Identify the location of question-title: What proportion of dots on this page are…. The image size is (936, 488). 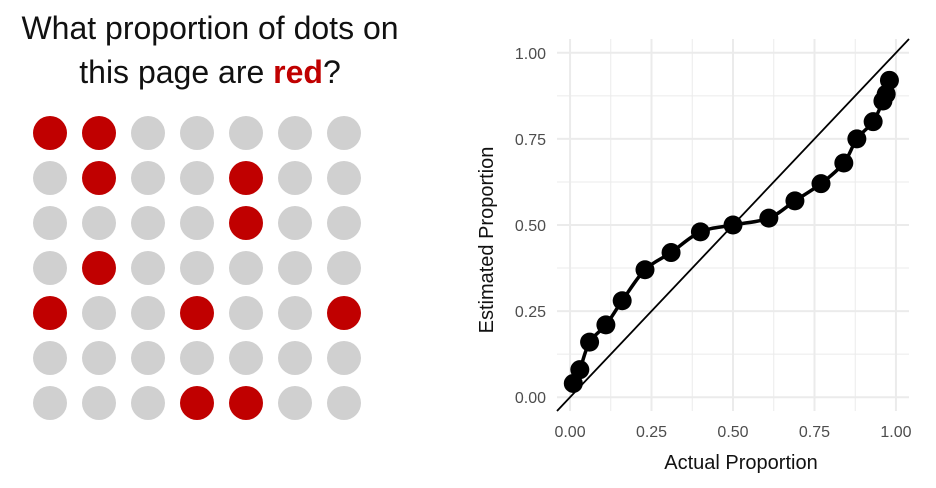
(210, 50).